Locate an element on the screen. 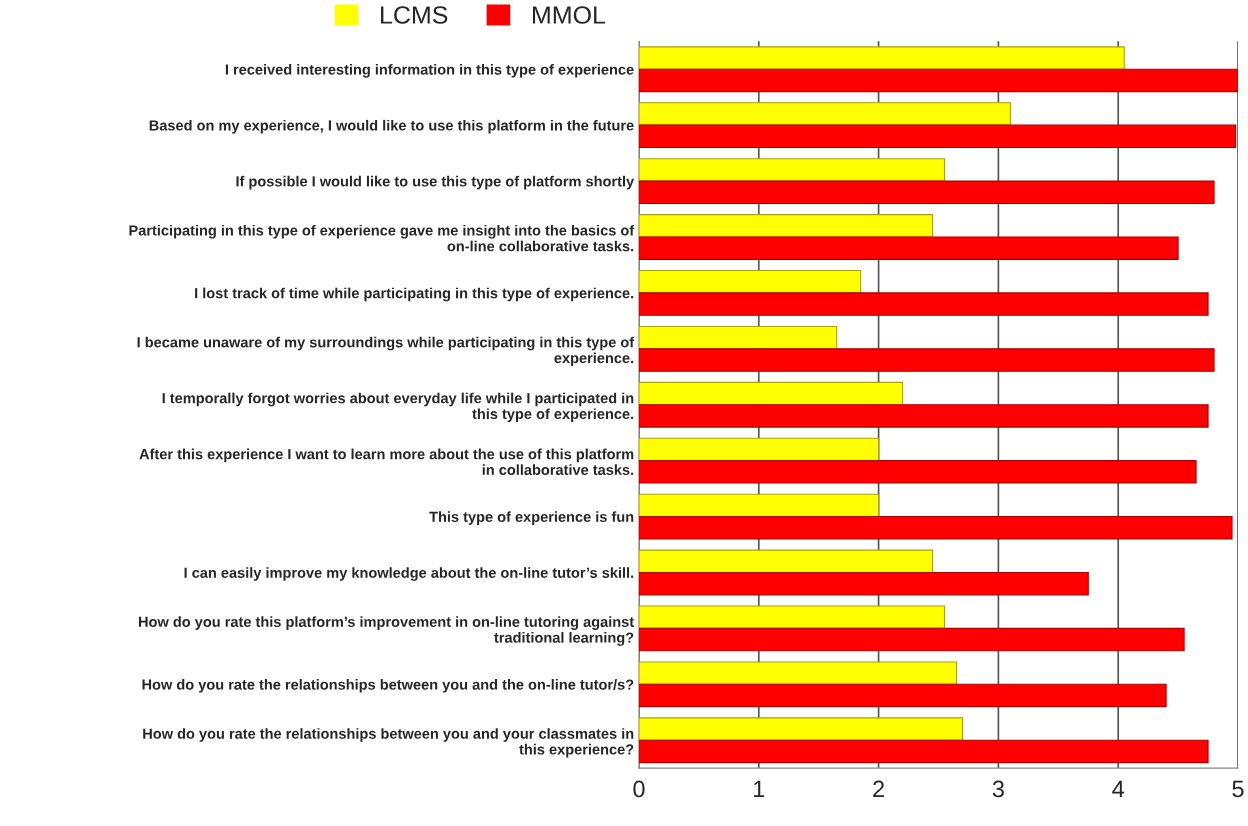  y-tick-label: How do you rate the relationships between you and your classmates in this experience? is located at coordinates (388, 743).